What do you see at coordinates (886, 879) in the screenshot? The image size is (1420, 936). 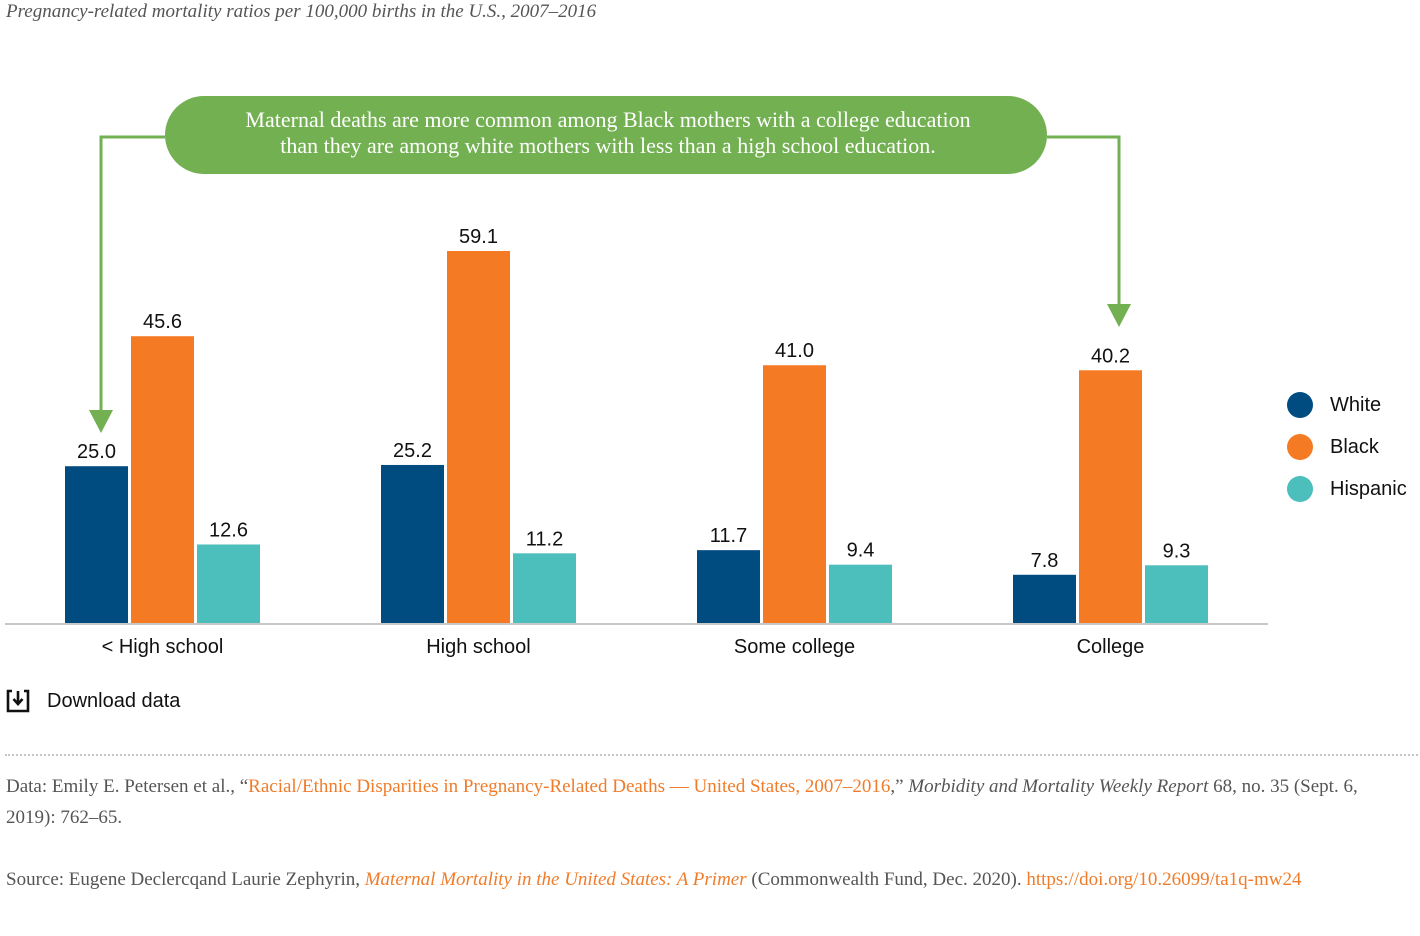 I see `source-credit-mid: (Commonwealth Fund, Dec. 2020).` at bounding box center [886, 879].